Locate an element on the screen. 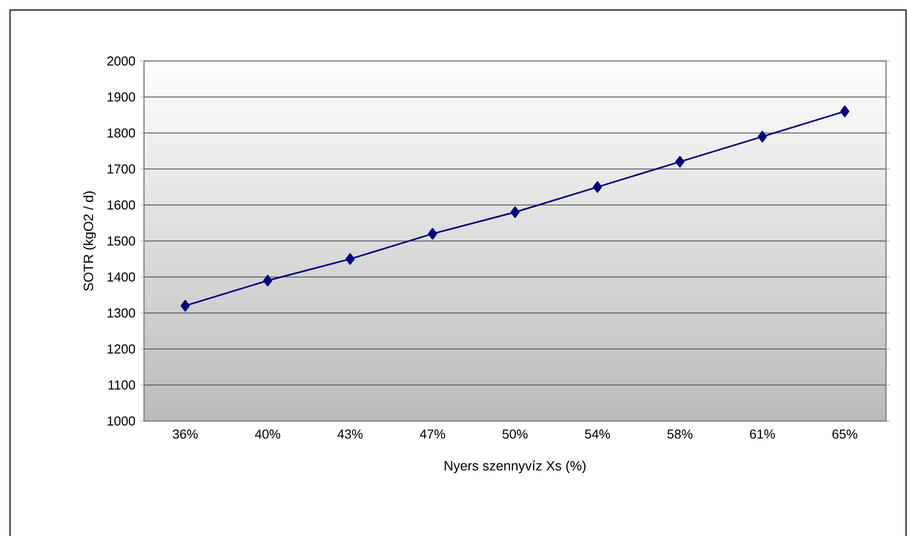  x-tick-label: 54% is located at coordinates (597, 434).